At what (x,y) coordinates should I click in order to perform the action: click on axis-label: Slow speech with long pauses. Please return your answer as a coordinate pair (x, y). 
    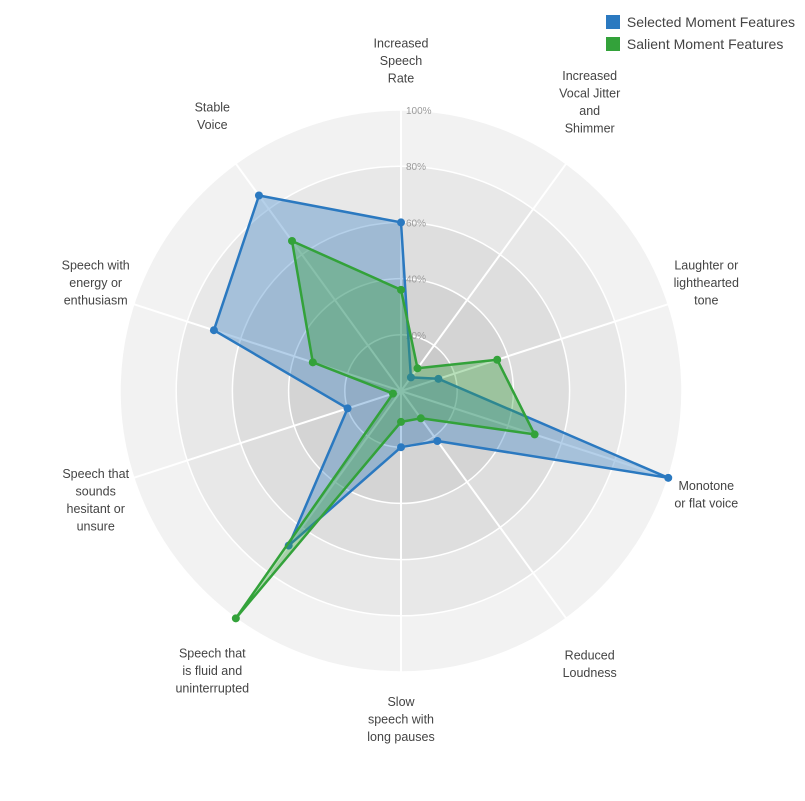
    Looking at the image, I should click on (400, 719).